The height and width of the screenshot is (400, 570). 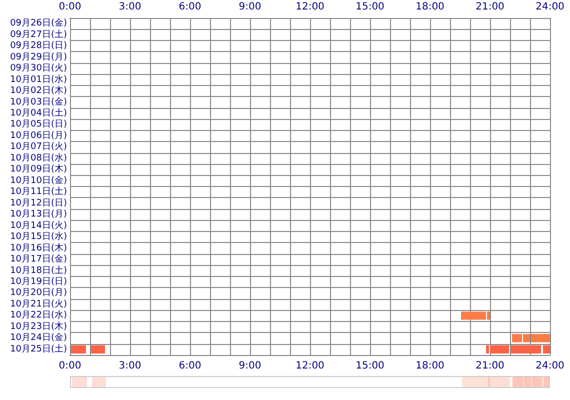 I want to click on x2-tick-label: 3:00, so click(x=130, y=7).